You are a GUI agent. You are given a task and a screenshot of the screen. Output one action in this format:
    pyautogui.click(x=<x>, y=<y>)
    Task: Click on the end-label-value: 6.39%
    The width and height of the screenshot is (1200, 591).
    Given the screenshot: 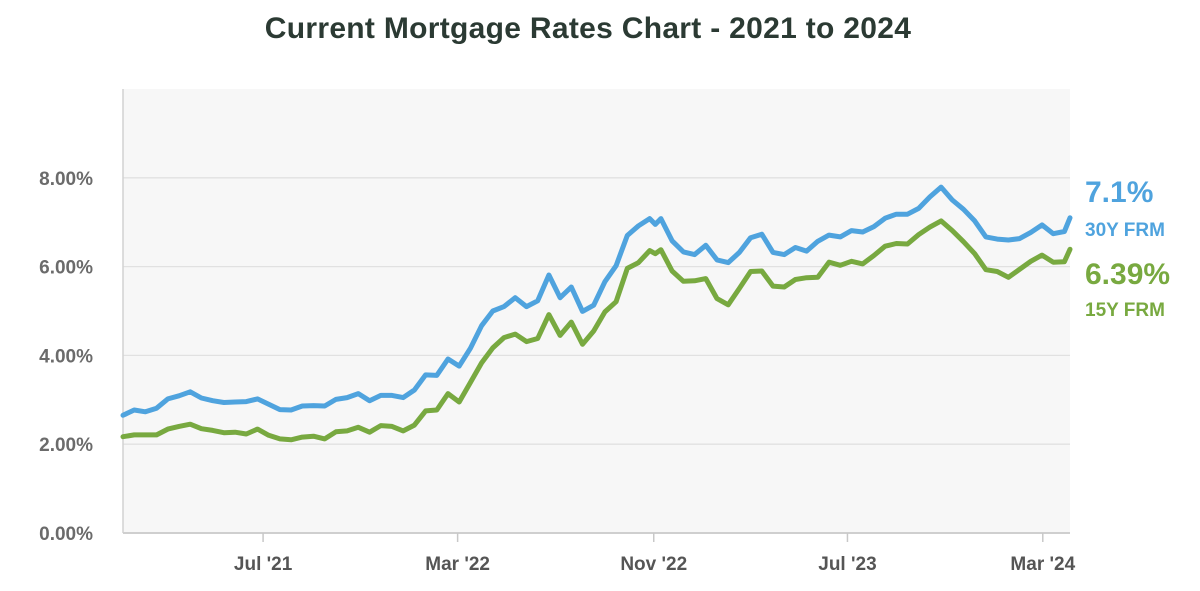 What is the action you would take?
    pyautogui.click(x=1127, y=274)
    